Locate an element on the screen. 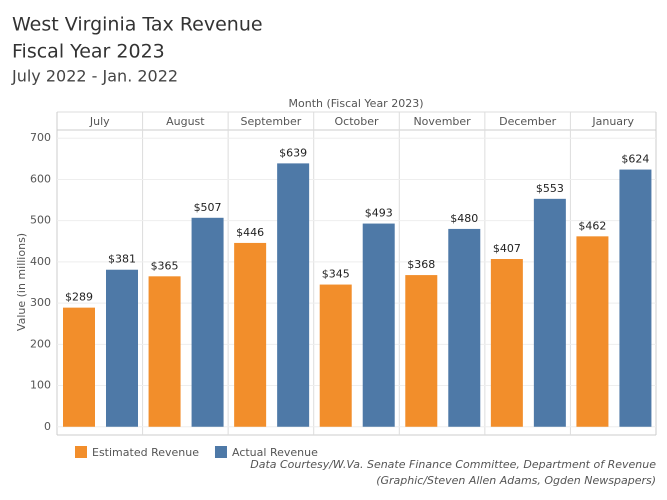 This screenshot has width=667, height=500. chart-title: Fiscal Year 2023 is located at coordinates (88, 52).